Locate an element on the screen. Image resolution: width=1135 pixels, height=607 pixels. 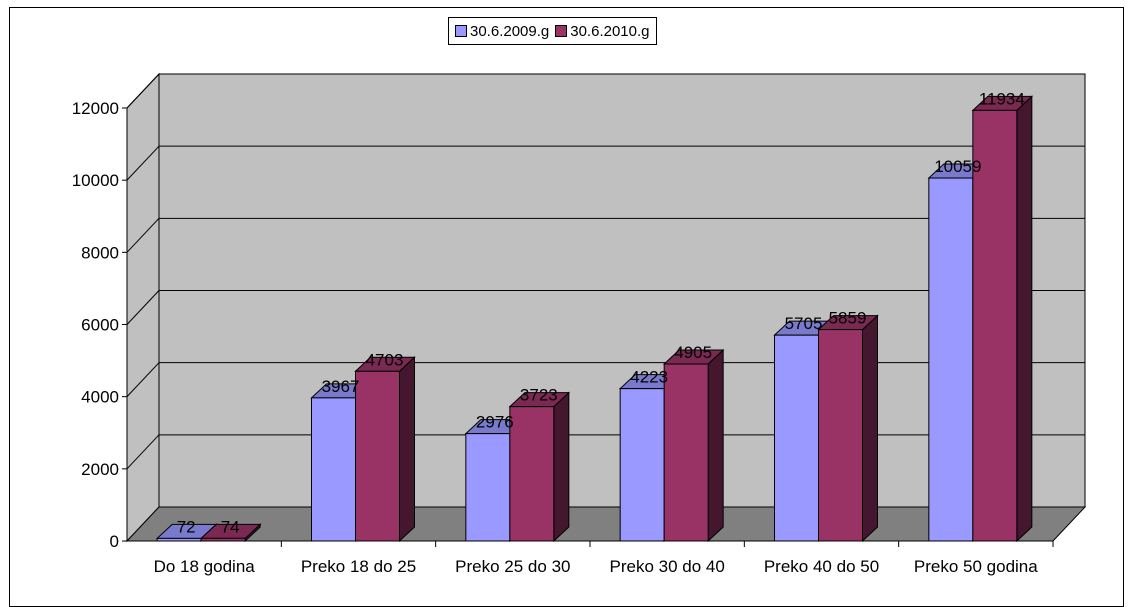
y-tick-label: 12000 is located at coordinates (95, 108).